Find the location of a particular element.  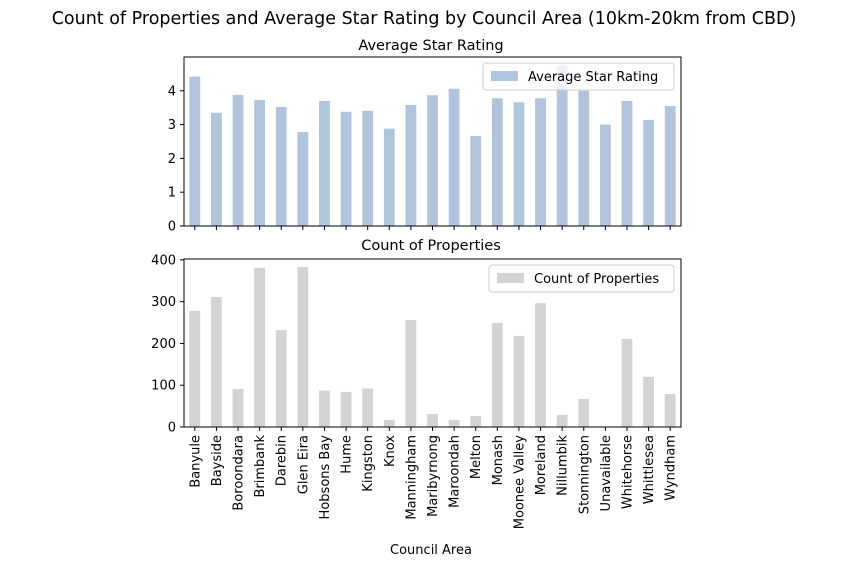

count-y-tick-label-400: 400 is located at coordinates (163, 260).